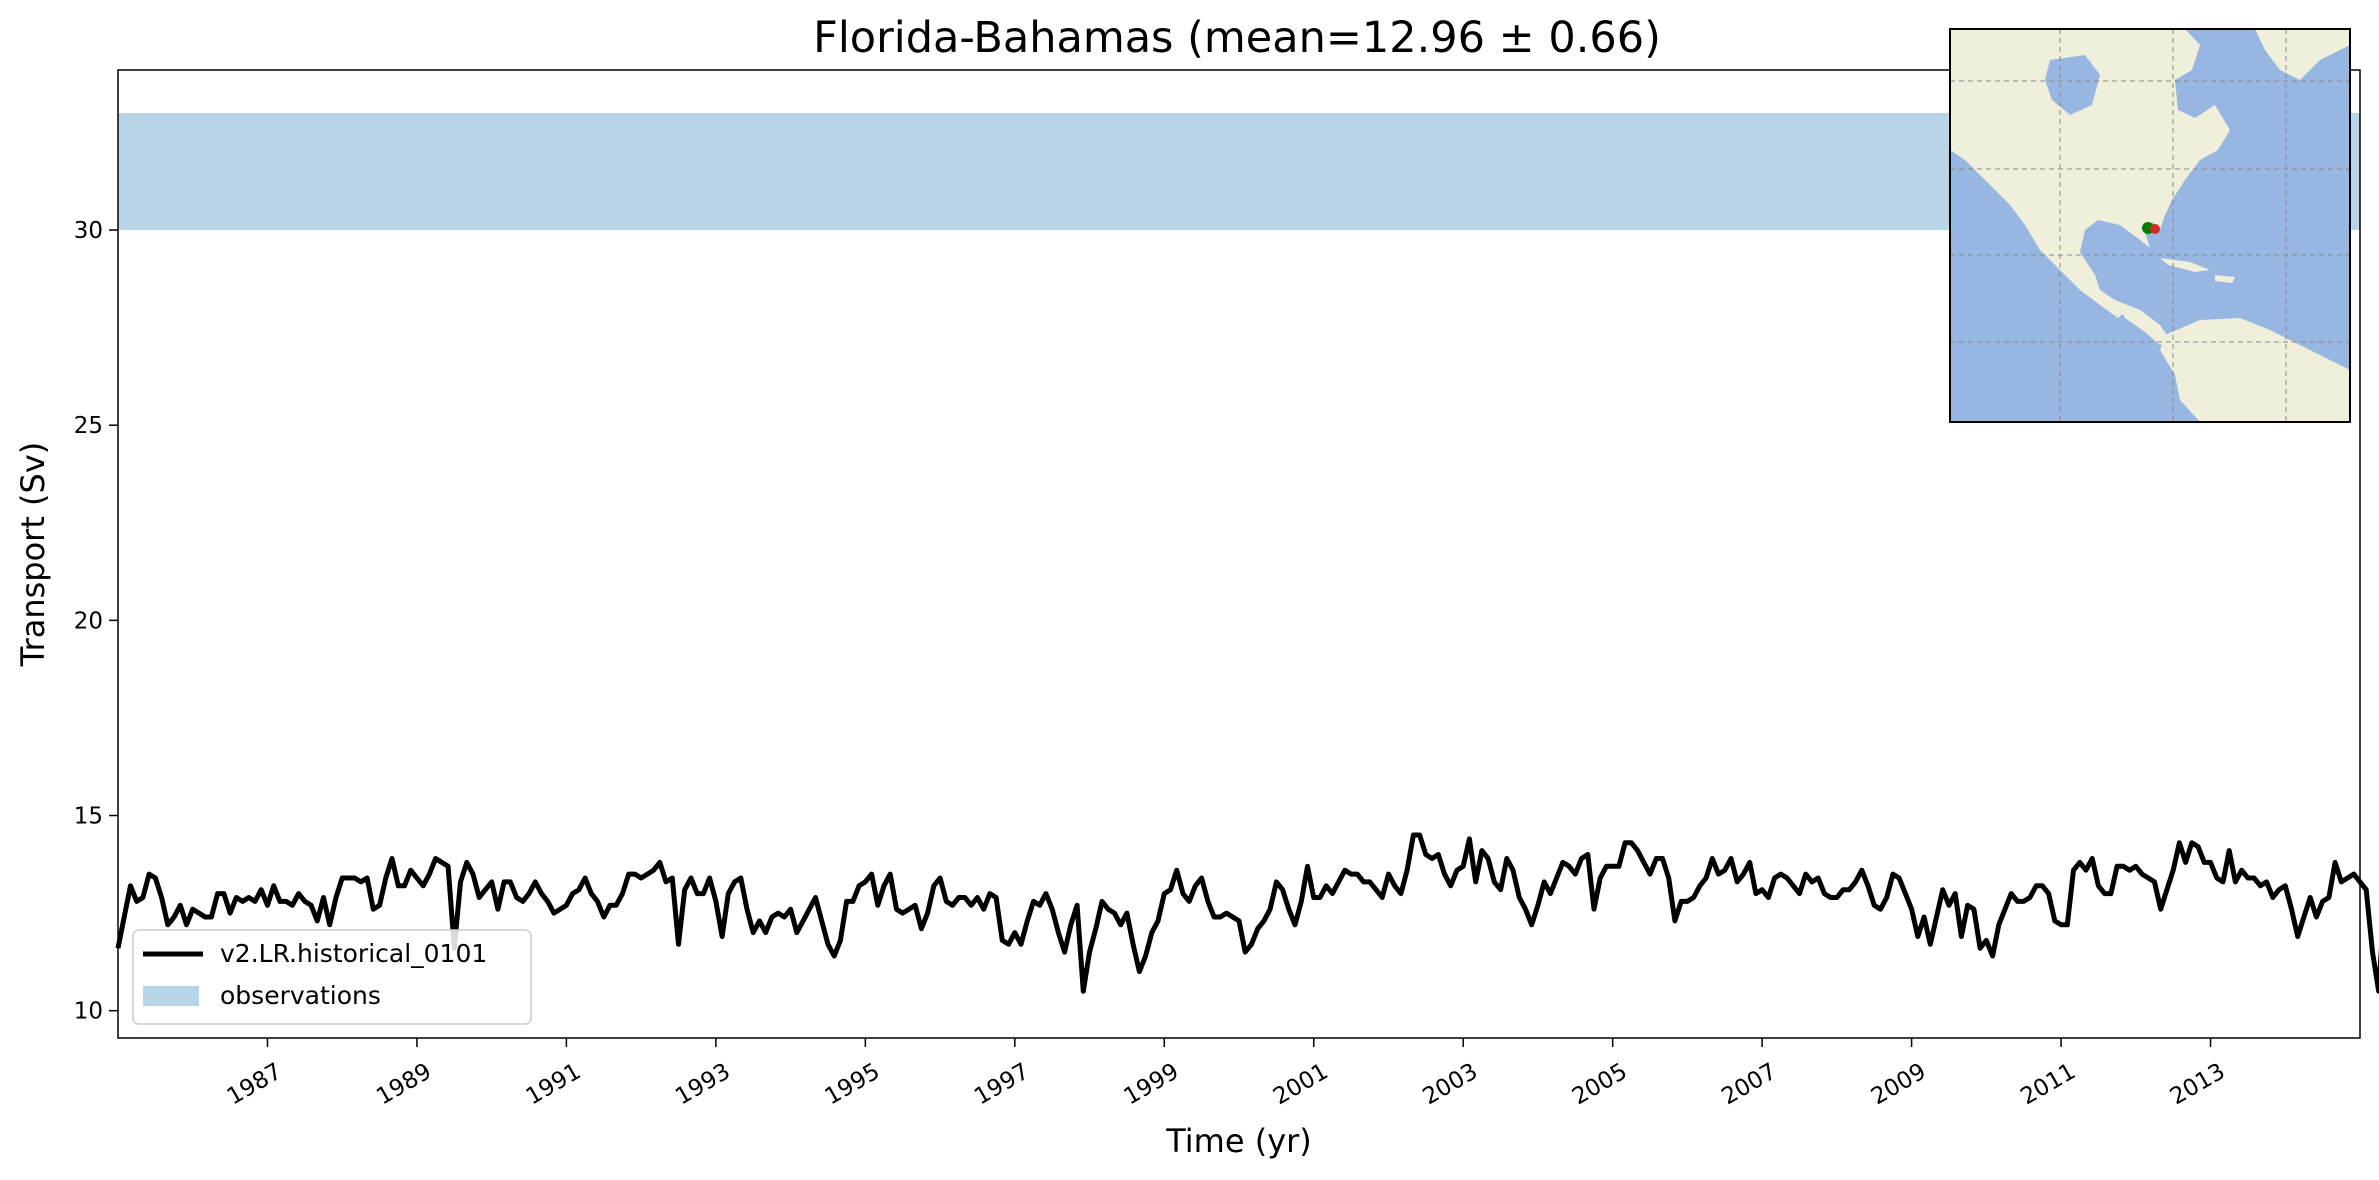 The width and height of the screenshot is (2379, 1180). Describe the element at coordinates (171, 996) in the screenshot. I see `legend-observations-swatch` at that location.